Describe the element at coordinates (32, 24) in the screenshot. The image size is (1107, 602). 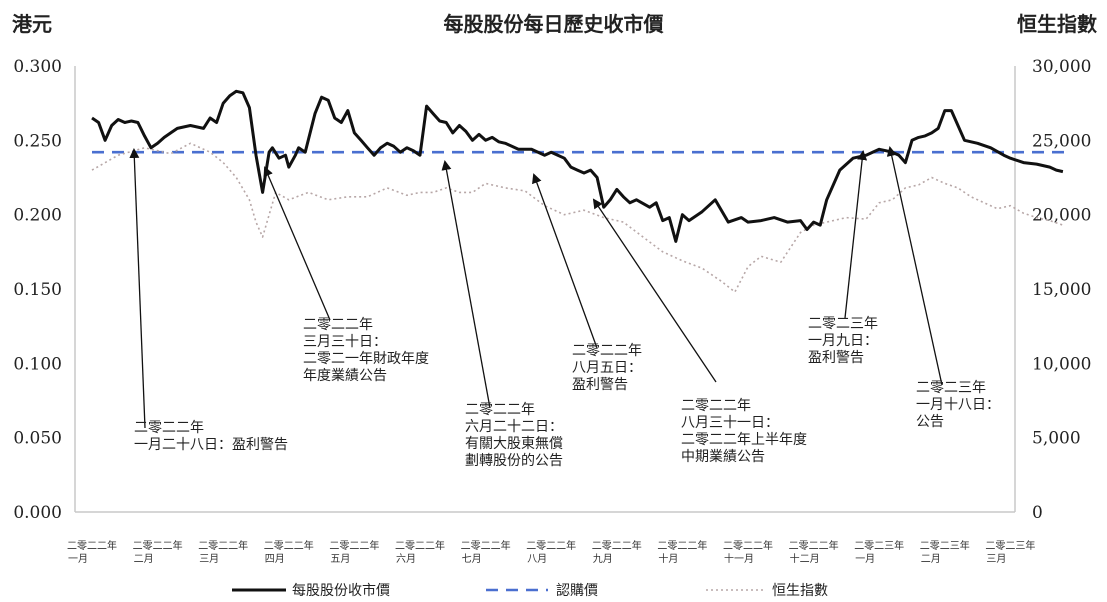
I see `header-left-unit: 港元` at that location.